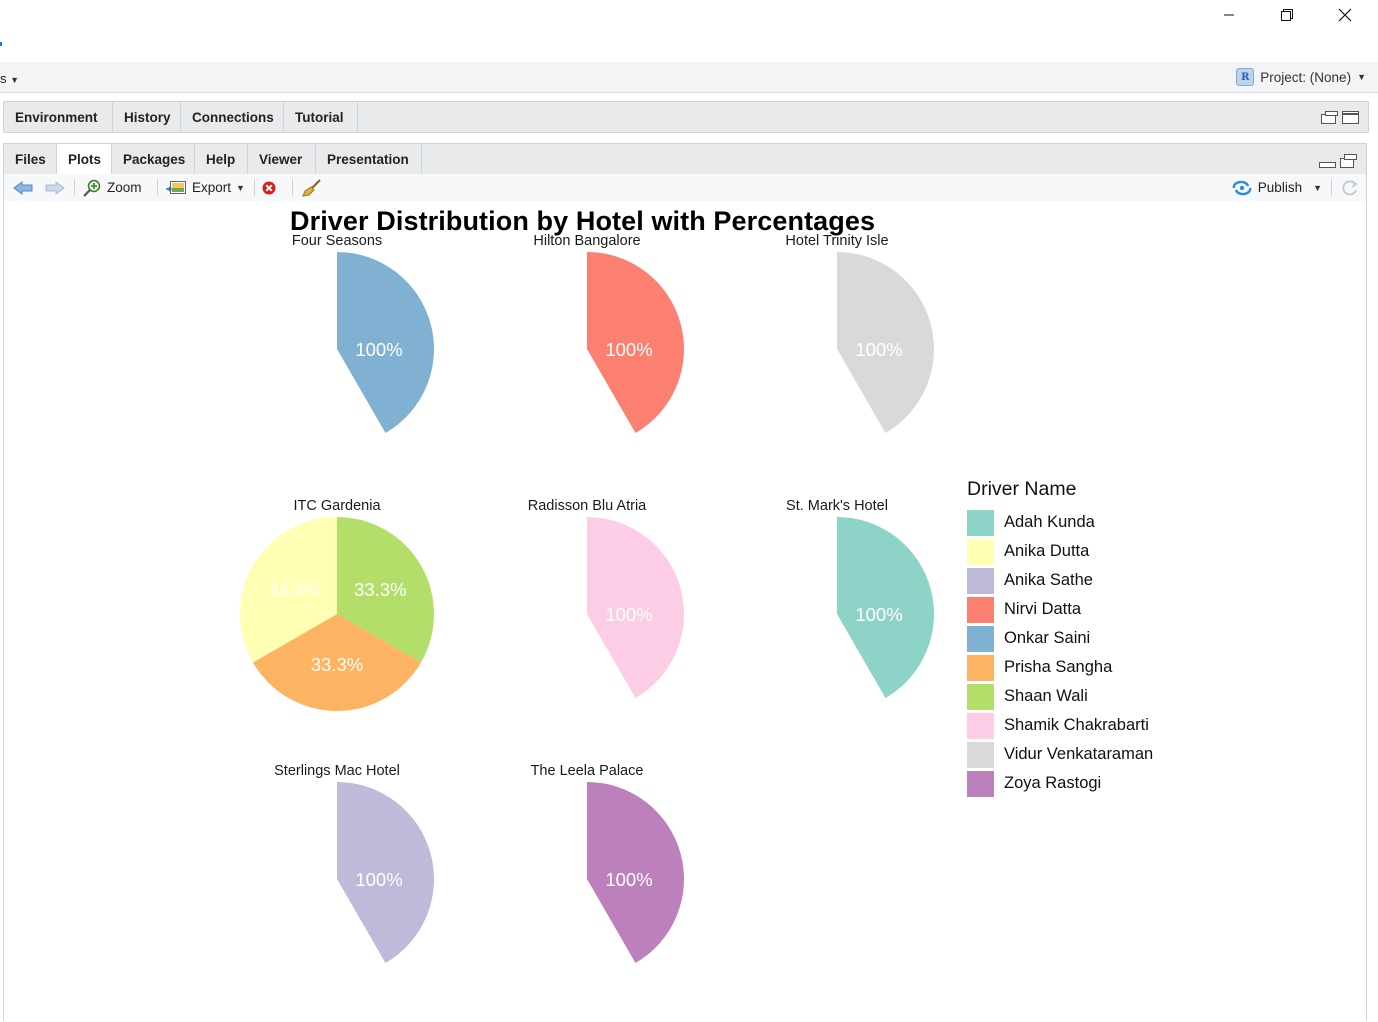  I want to click on facet-strip-label: Hotel Trinity Isle, so click(836, 241).